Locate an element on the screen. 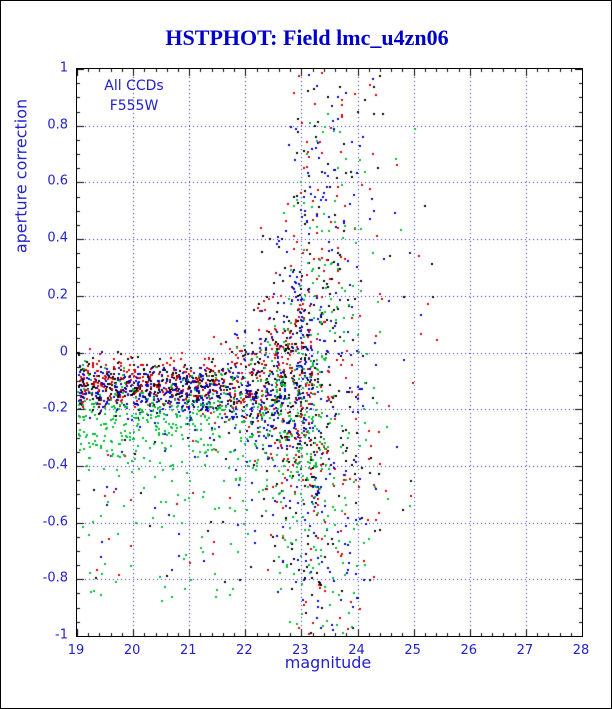 This screenshot has height=709, width=612. x-tick-label: 20 is located at coordinates (132, 650).